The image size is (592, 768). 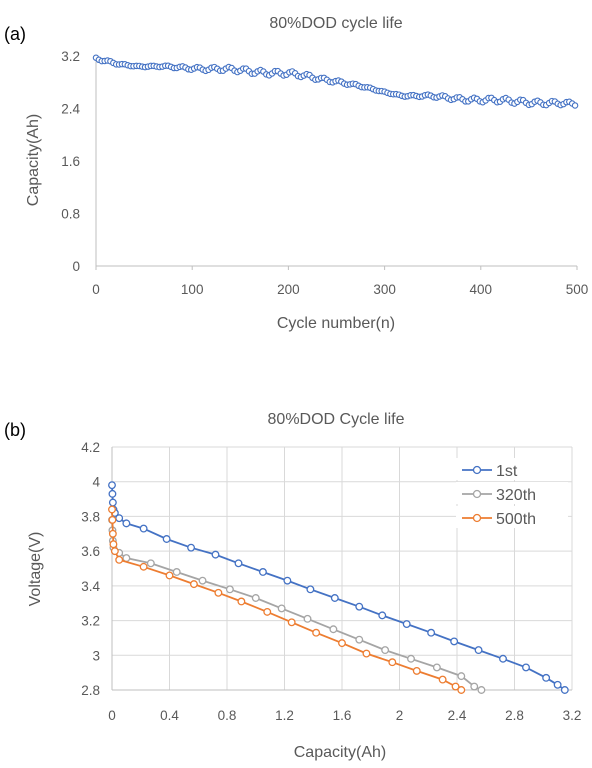 What do you see at coordinates (90, 516) in the screenshot?
I see `chart-b-y-tick-label: 3.8` at bounding box center [90, 516].